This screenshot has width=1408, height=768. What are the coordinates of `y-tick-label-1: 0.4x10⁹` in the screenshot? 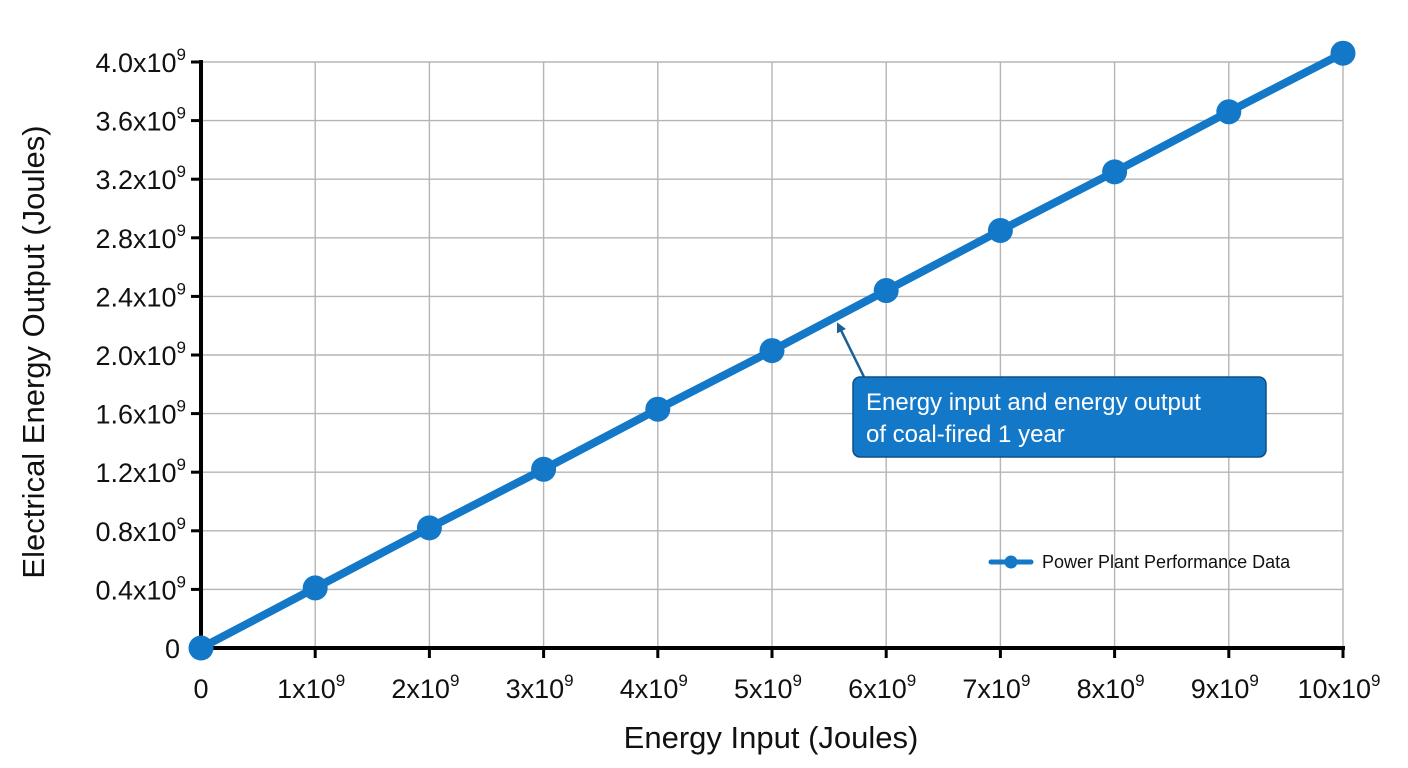 It's located at (140, 588).